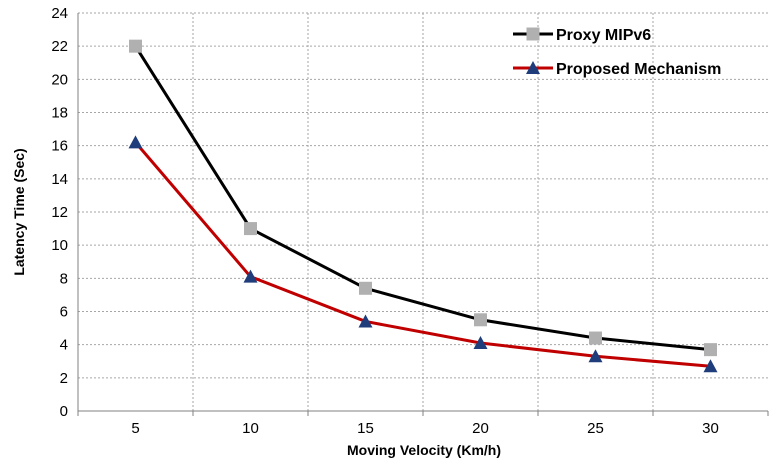  What do you see at coordinates (64, 378) in the screenshot?
I see `y-tick-label: 2` at bounding box center [64, 378].